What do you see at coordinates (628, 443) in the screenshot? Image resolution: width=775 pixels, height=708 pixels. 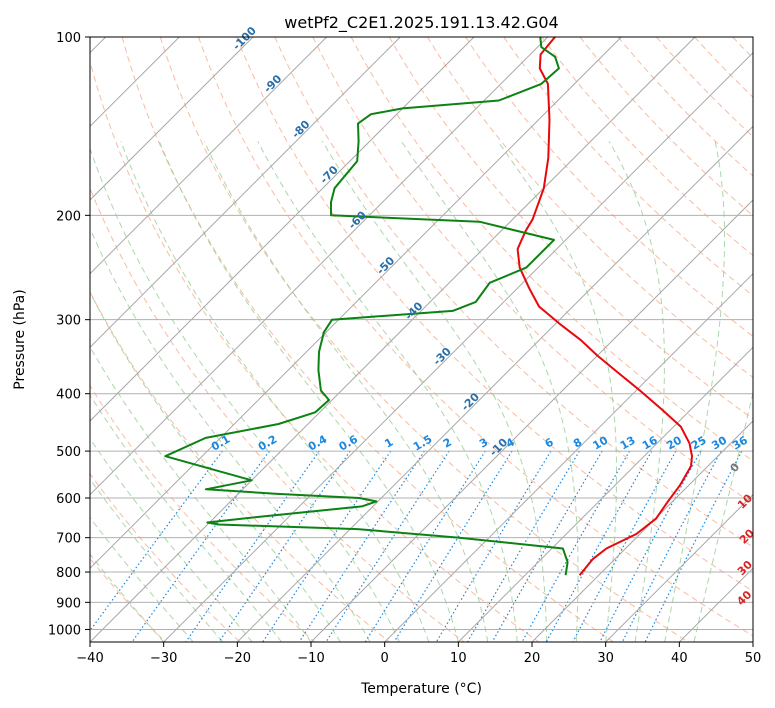 I see `mixing-ratio-label: 13` at bounding box center [628, 443].